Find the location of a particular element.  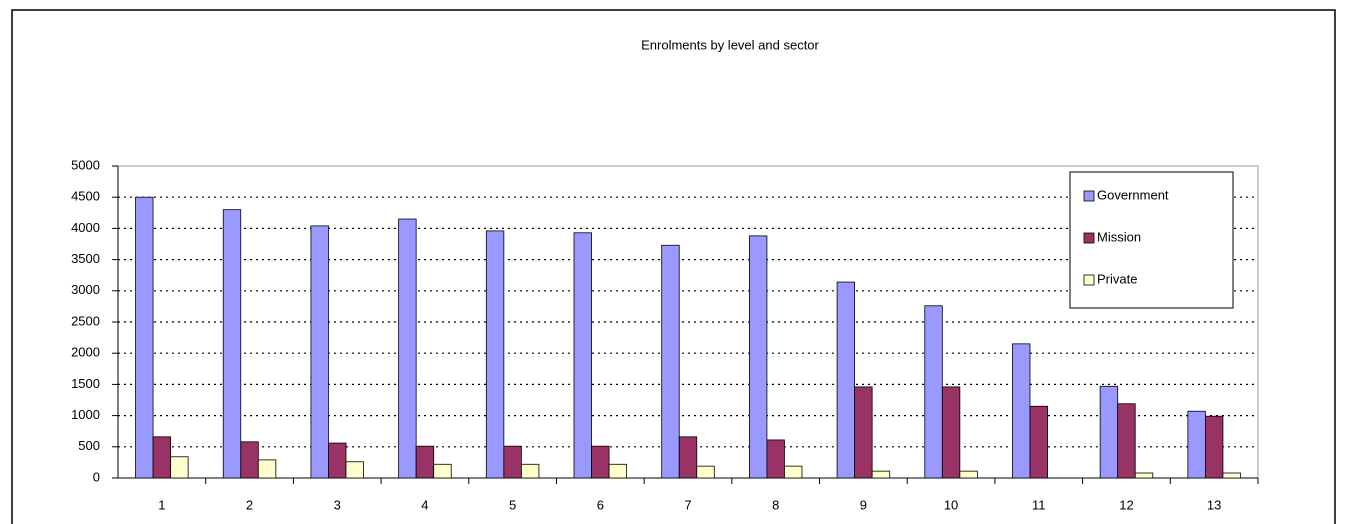

x-tick-label: 1 is located at coordinates (161, 504).